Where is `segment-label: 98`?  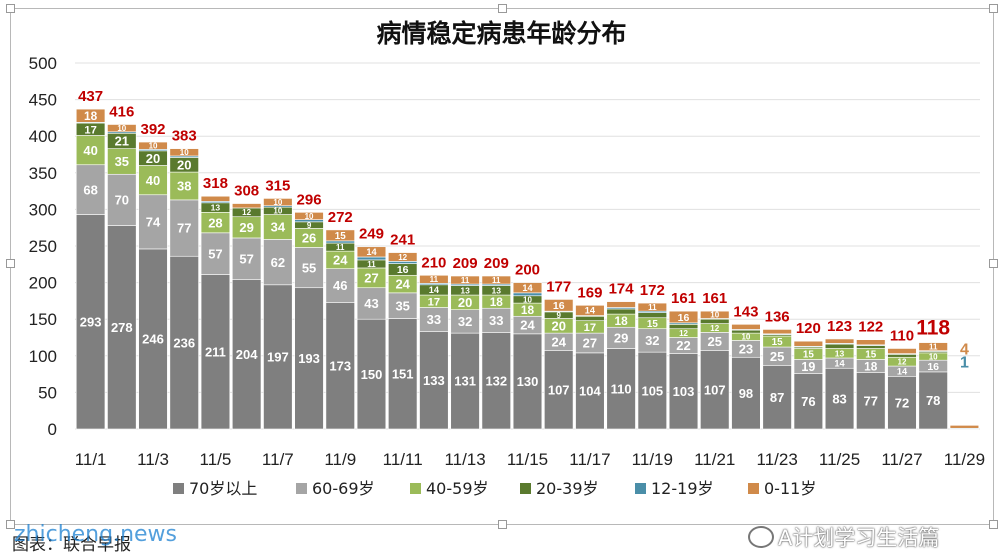 segment-label: 98 is located at coordinates (746, 393).